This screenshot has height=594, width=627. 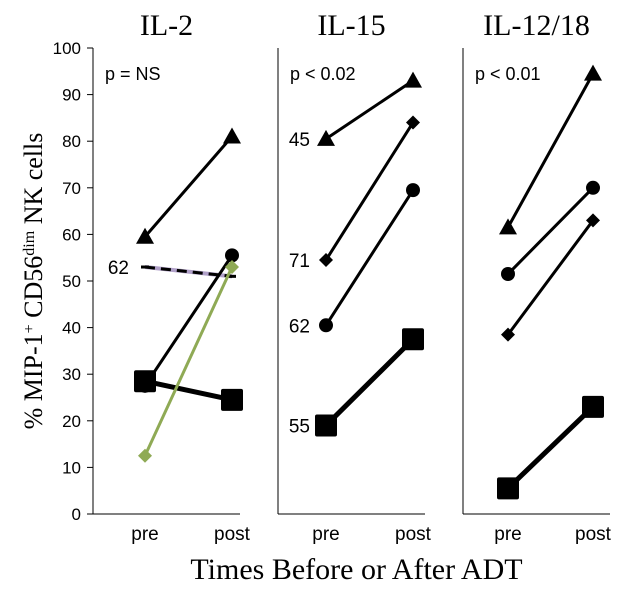 What do you see at coordinates (166, 25) in the screenshot?
I see `panel-0-title: IL-2` at bounding box center [166, 25].